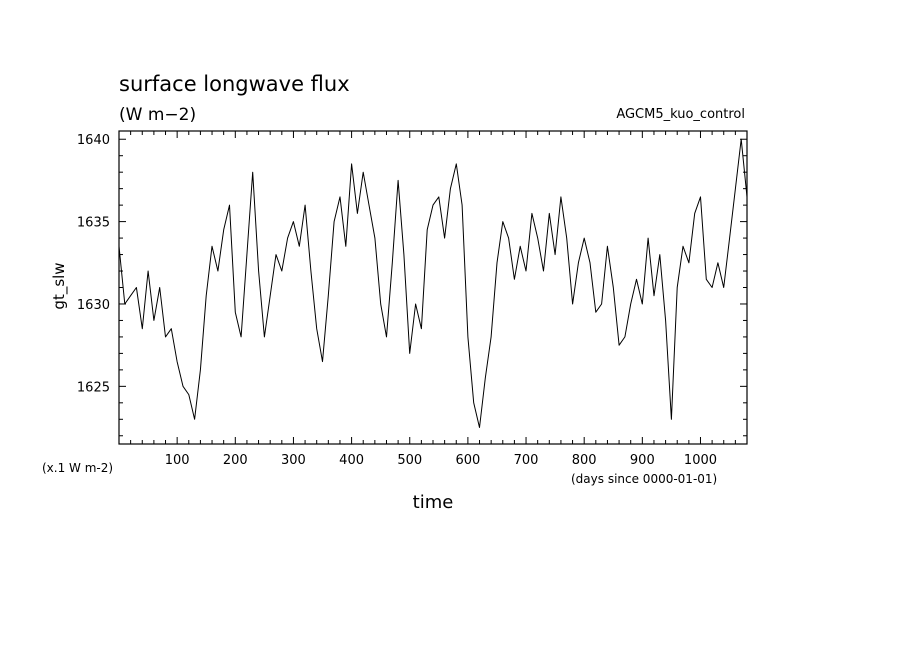 The height and width of the screenshot is (654, 904). What do you see at coordinates (93, 387) in the screenshot?
I see `y-tick-label: 1625` at bounding box center [93, 387].